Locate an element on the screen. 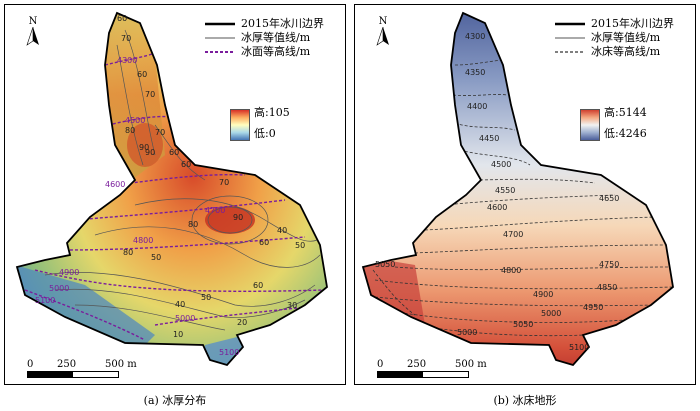 The height and width of the screenshot is (411, 700). bed-contour-label: 4650 is located at coordinates (609, 198).